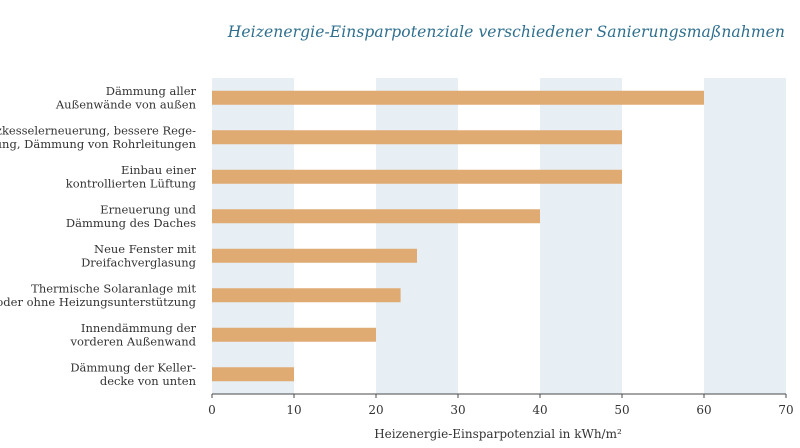 This screenshot has width=800, height=448. I want to click on category-label: Außenwände von außen, so click(126, 105).